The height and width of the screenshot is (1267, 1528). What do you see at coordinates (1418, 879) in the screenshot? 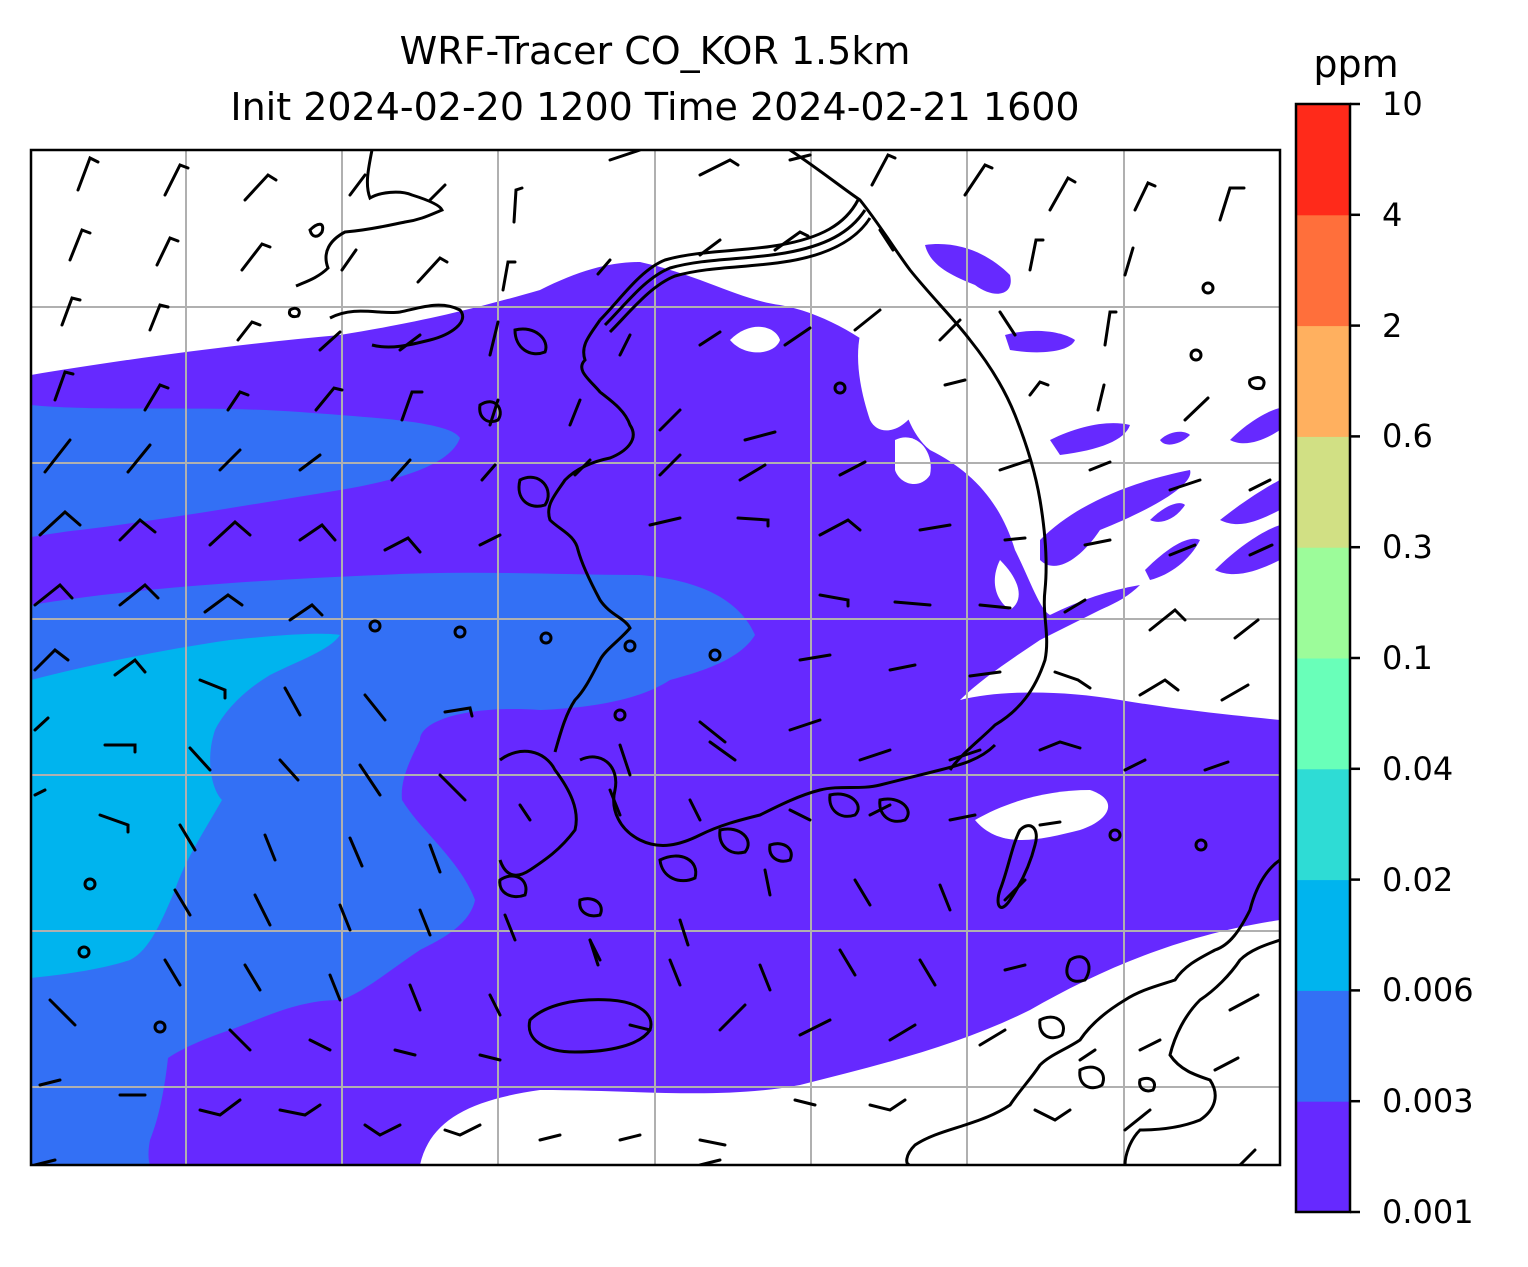
I see `colorbar-tick-label: 0.02` at bounding box center [1418, 879].